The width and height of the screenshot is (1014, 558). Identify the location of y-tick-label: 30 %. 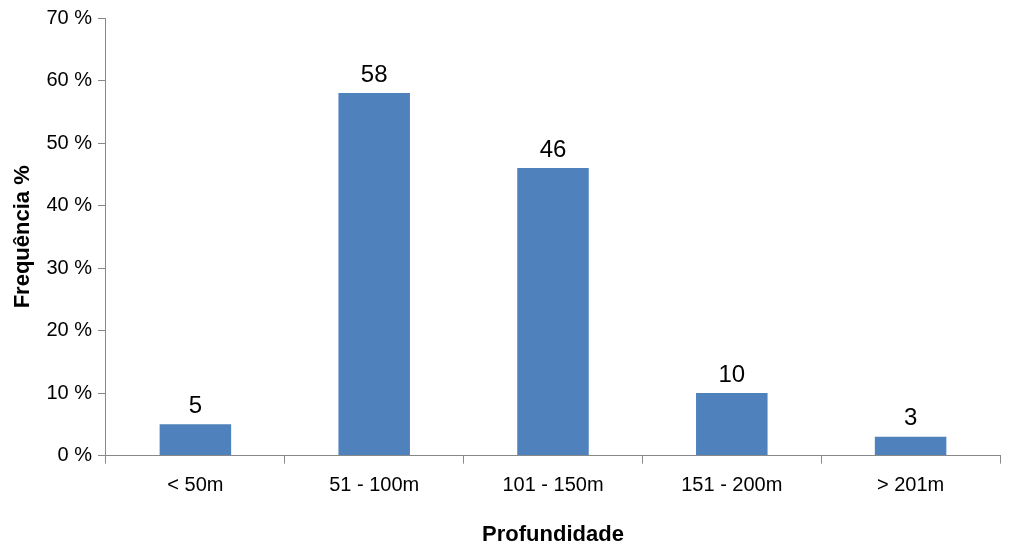
(69, 266).